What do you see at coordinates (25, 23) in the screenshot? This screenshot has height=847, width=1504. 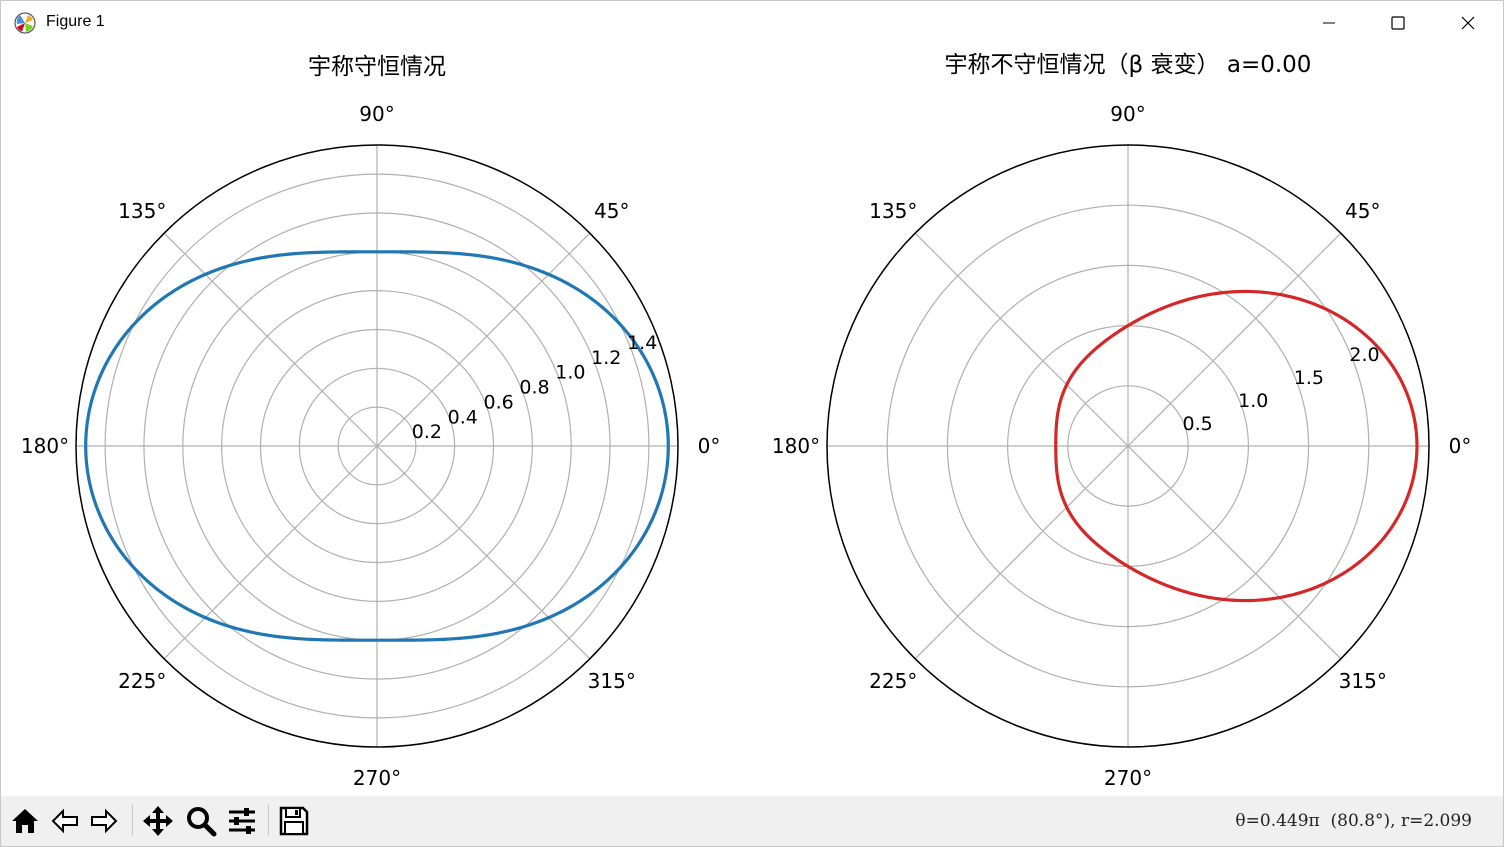 I see `matplotlib-icon` at bounding box center [25, 23].